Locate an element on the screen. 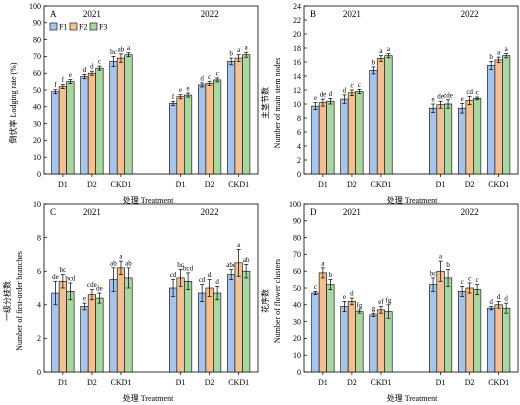  panel-c-sig-letter: ab is located at coordinates (246, 260).